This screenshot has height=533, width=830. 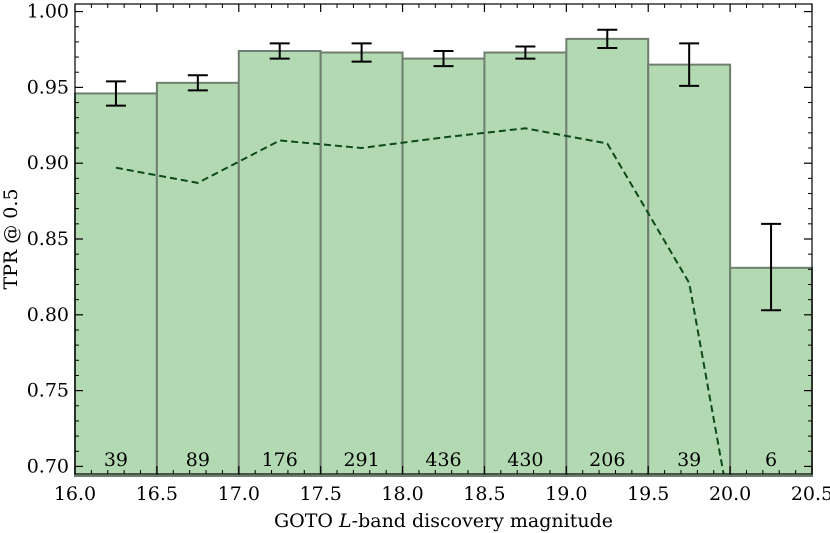 What do you see at coordinates (607, 460) in the screenshot?
I see `count-label-6: 206` at bounding box center [607, 460].